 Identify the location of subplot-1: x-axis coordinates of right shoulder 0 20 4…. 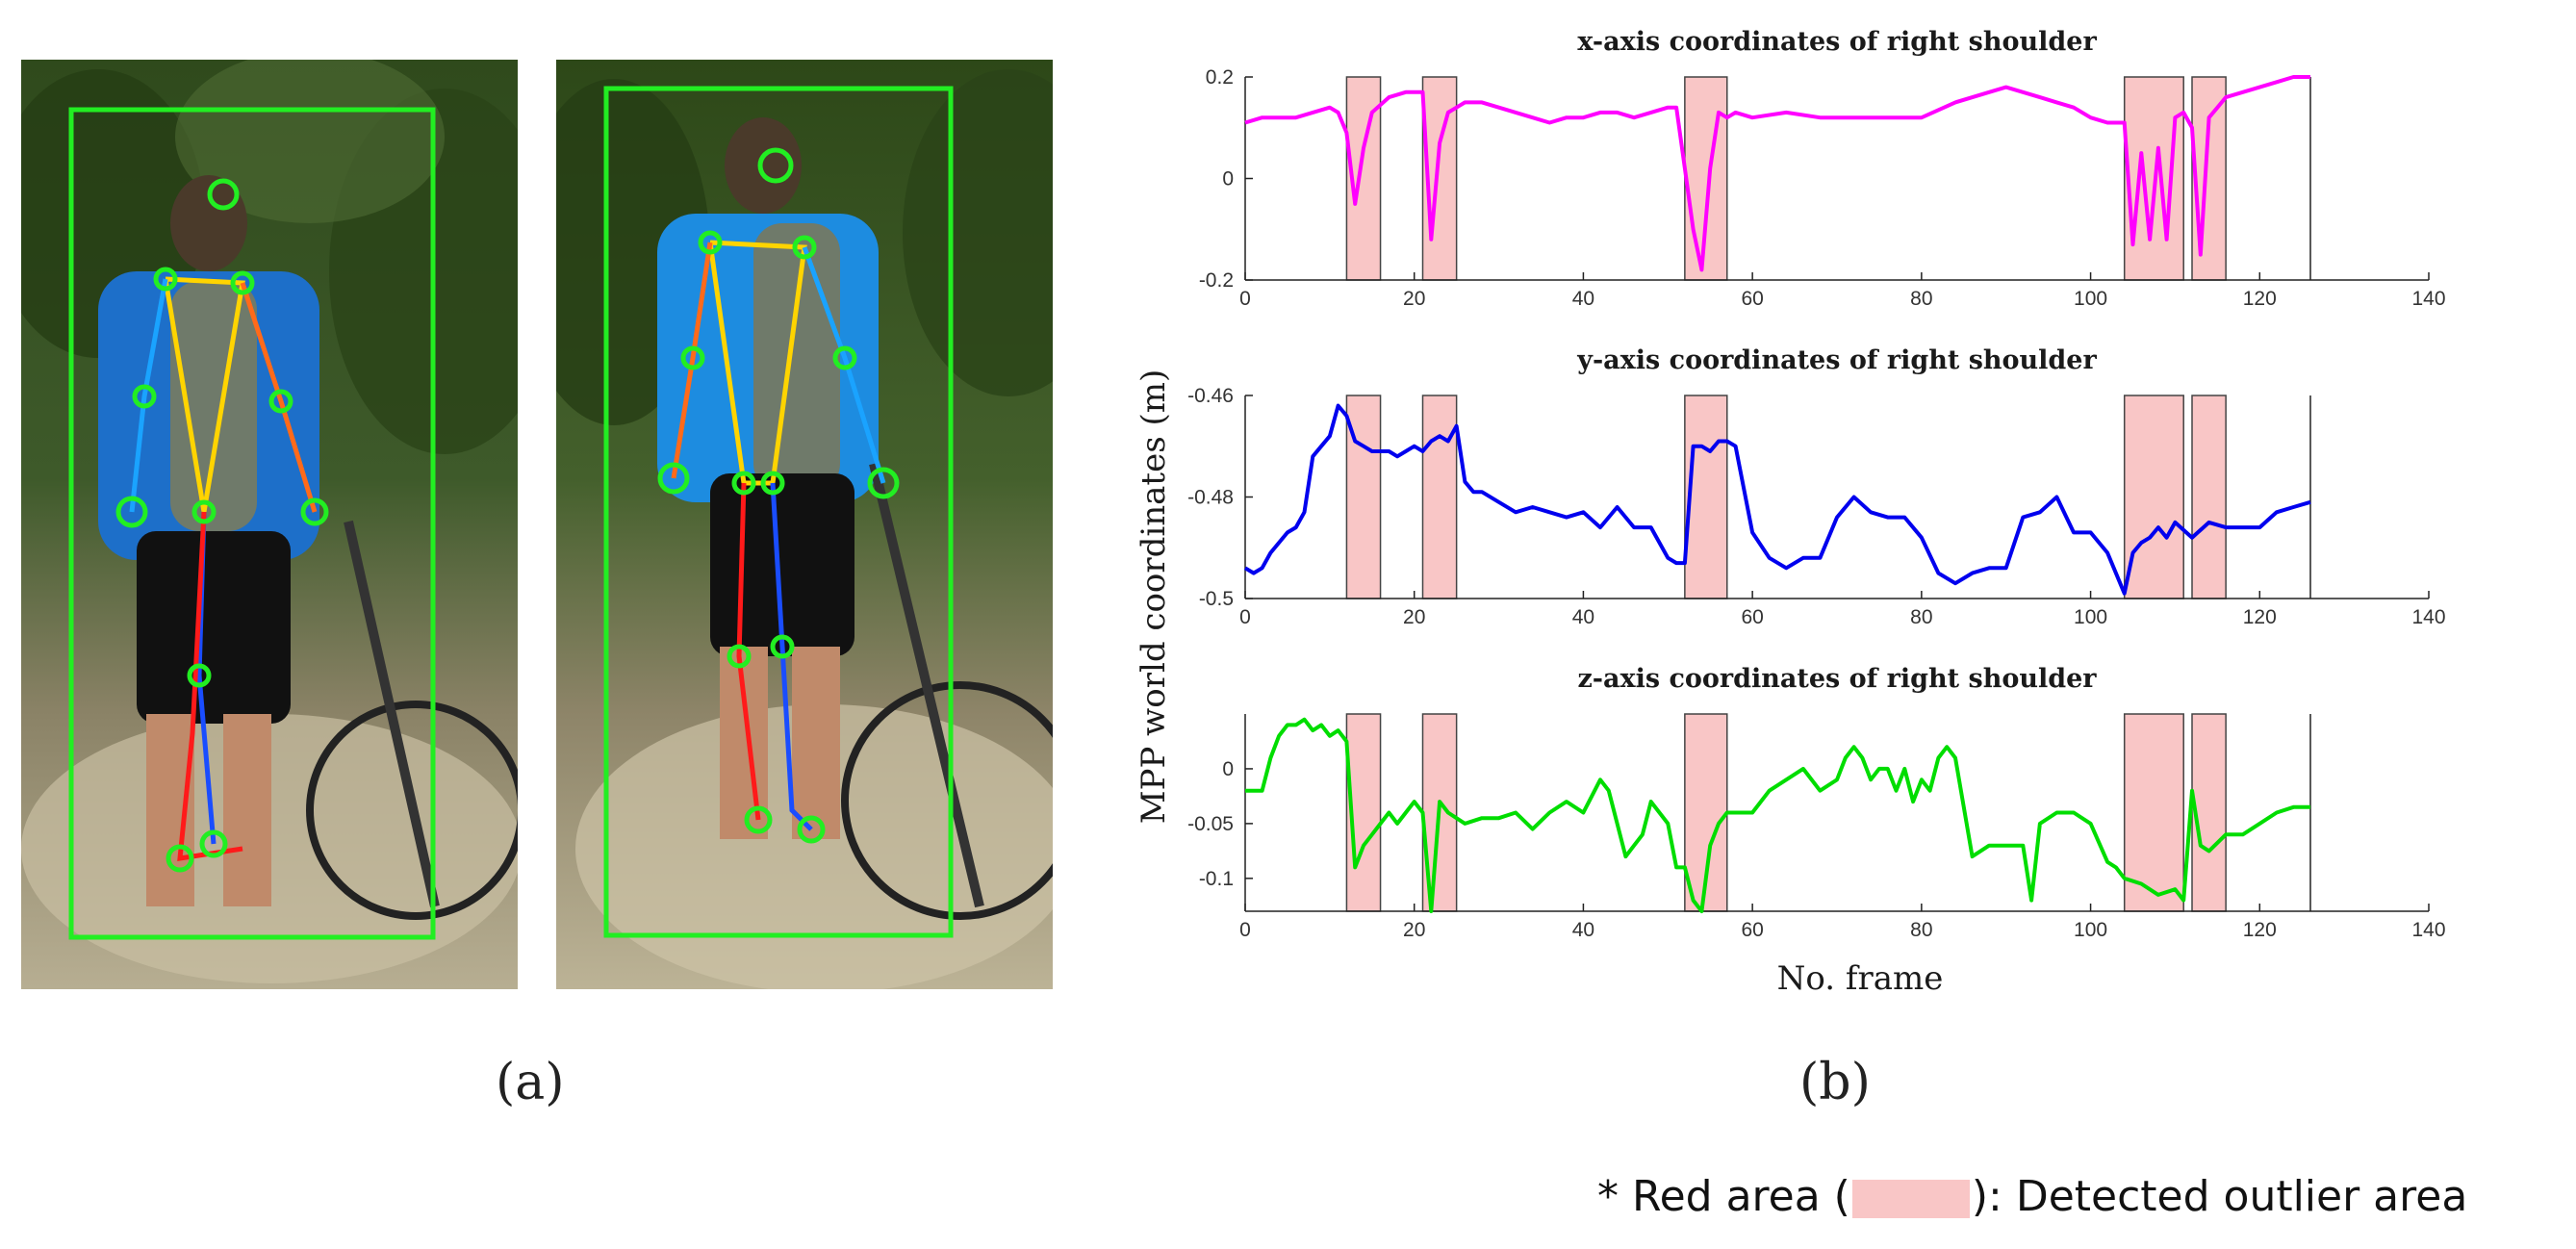
(1822, 169).